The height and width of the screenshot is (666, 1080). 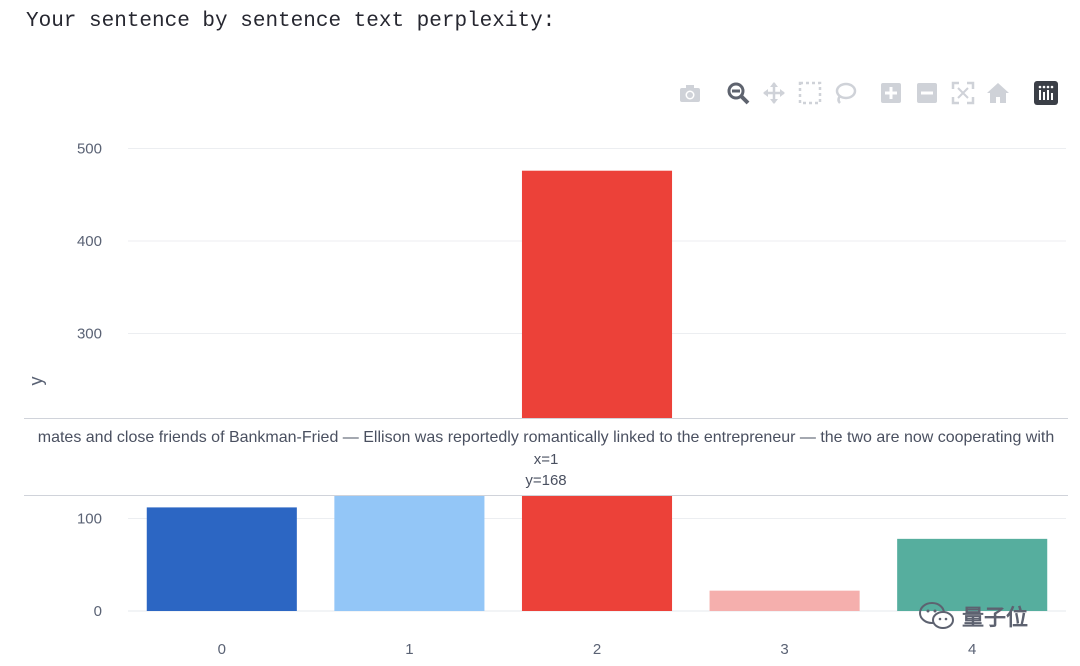 I want to click on y-tick-label: 100, so click(x=89, y=519).